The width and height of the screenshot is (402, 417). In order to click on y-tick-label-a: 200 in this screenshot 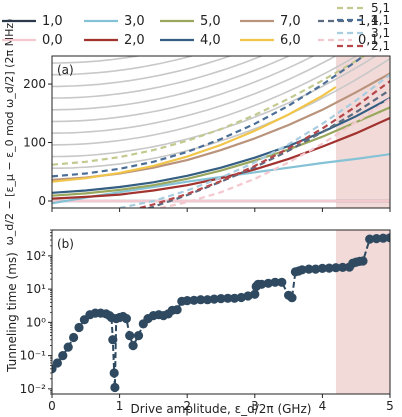, I will do `click(34, 84)`.